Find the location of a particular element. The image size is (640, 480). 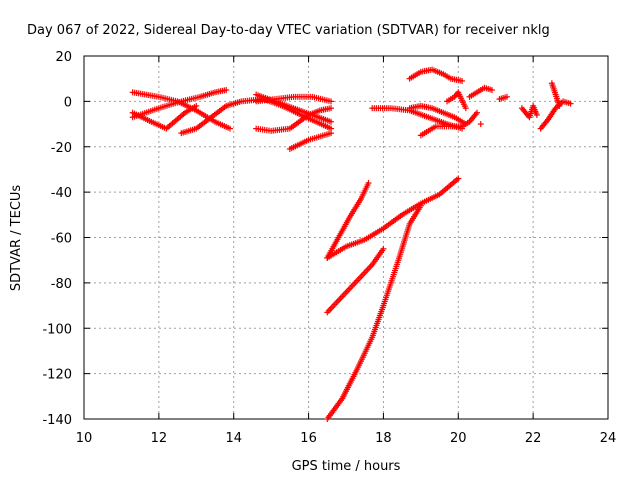

y-tick-label: -80 is located at coordinates (61, 284).